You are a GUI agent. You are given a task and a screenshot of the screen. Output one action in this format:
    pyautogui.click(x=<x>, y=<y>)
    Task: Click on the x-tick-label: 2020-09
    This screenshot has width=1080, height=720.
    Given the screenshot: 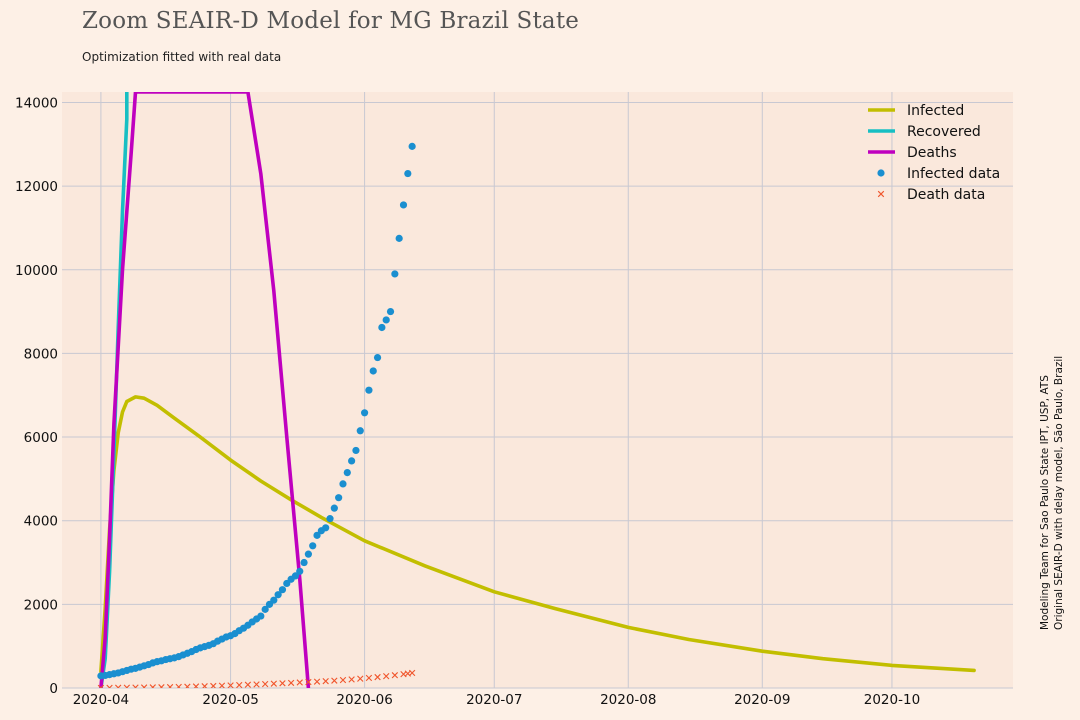 What is the action you would take?
    pyautogui.click(x=762, y=700)
    